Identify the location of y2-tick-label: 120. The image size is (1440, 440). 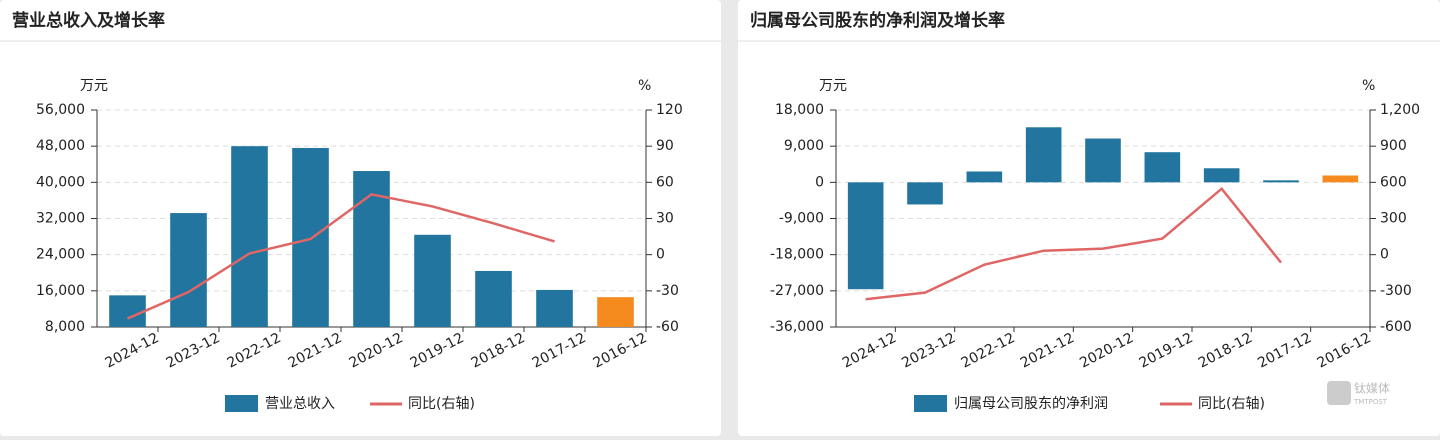
(669, 110).